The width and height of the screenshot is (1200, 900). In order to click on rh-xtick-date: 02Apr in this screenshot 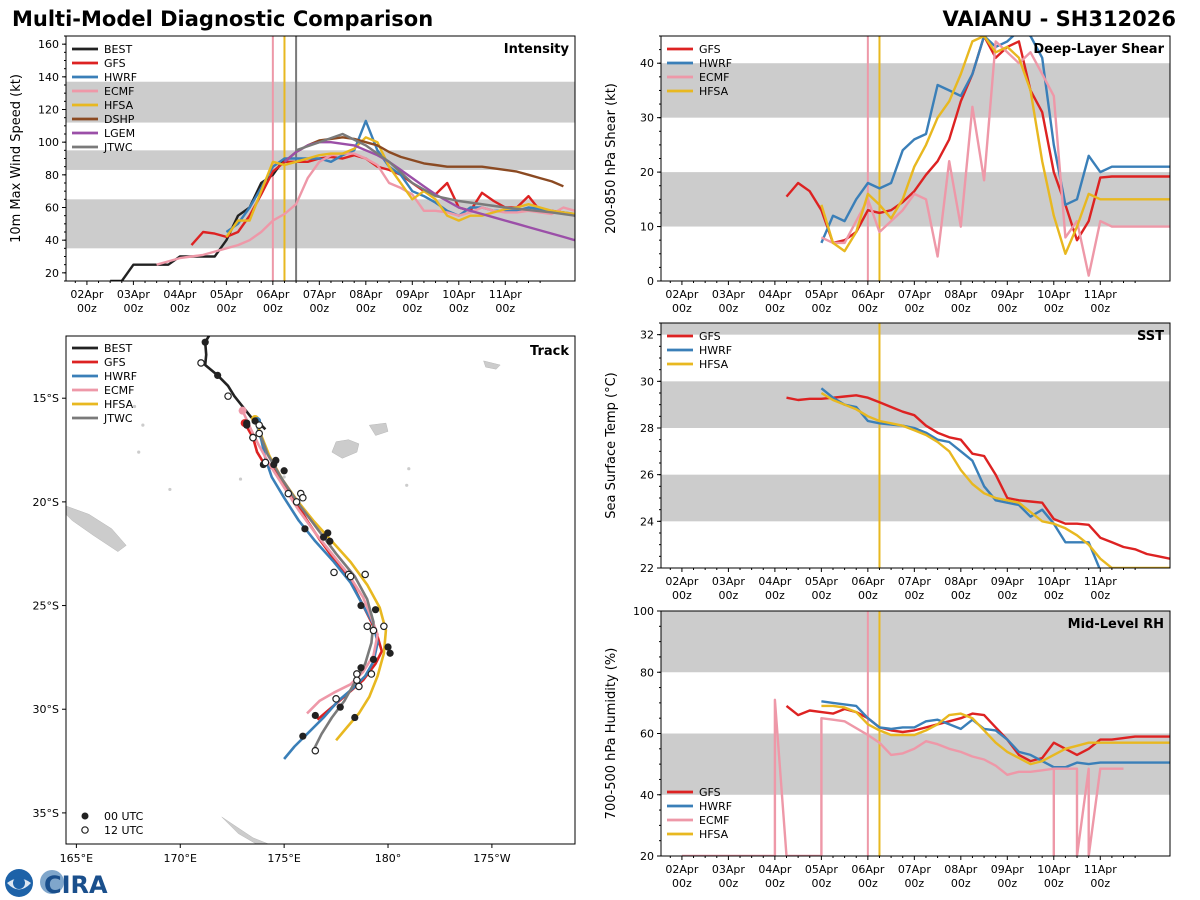, I will do `click(682, 869)`.